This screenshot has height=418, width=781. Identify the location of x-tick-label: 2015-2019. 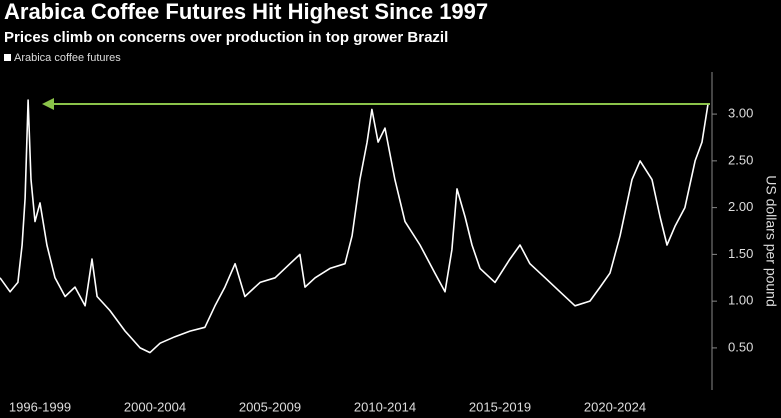
(500, 406).